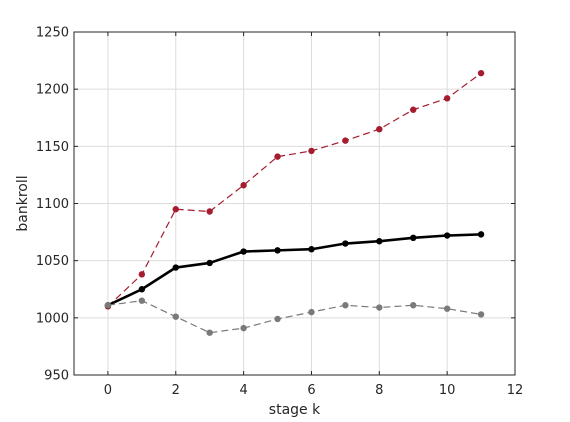 The image size is (570, 422). What do you see at coordinates (243, 390) in the screenshot?
I see `x-tick-label: 4` at bounding box center [243, 390].